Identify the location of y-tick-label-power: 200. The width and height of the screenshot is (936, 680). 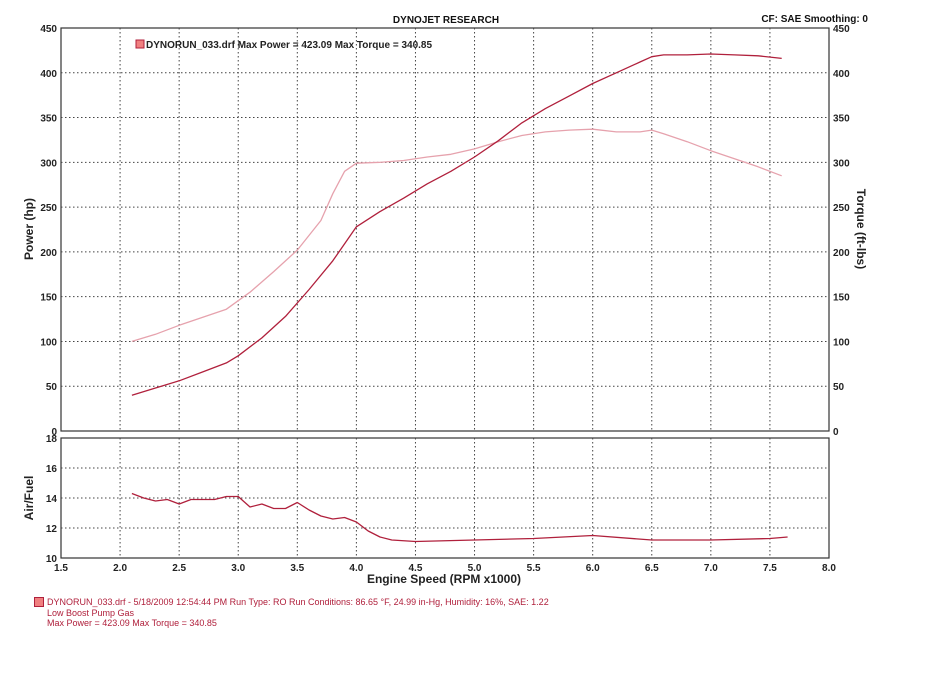
(48, 253).